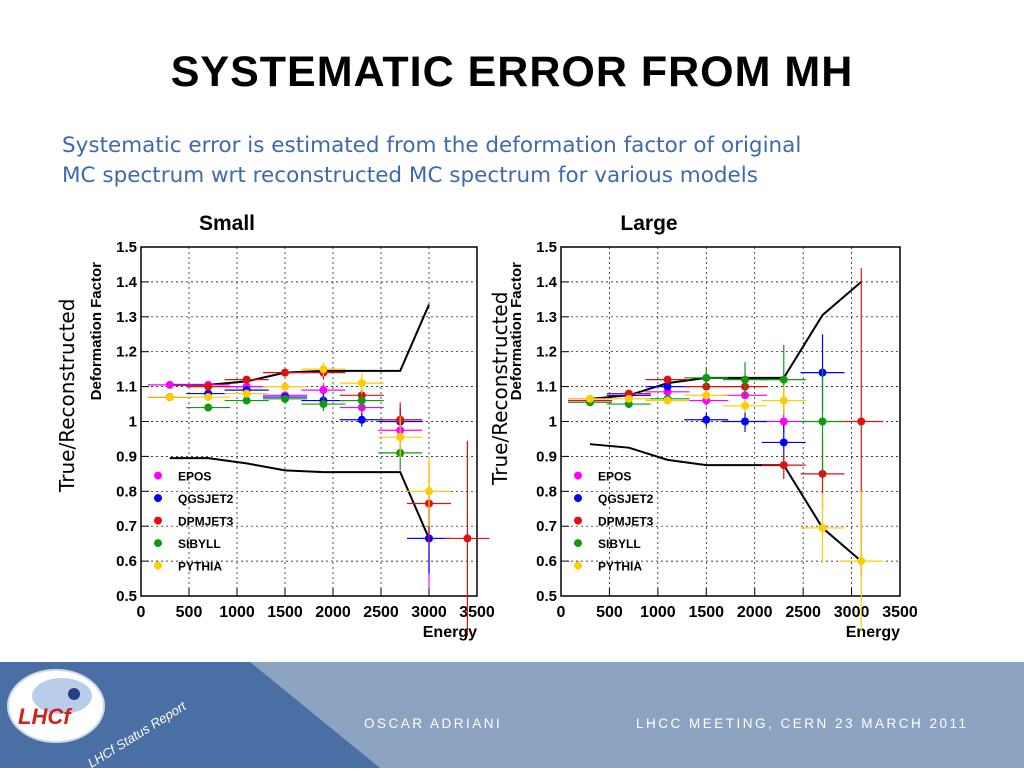  I want to click on large-epos-marker, so click(783, 421).